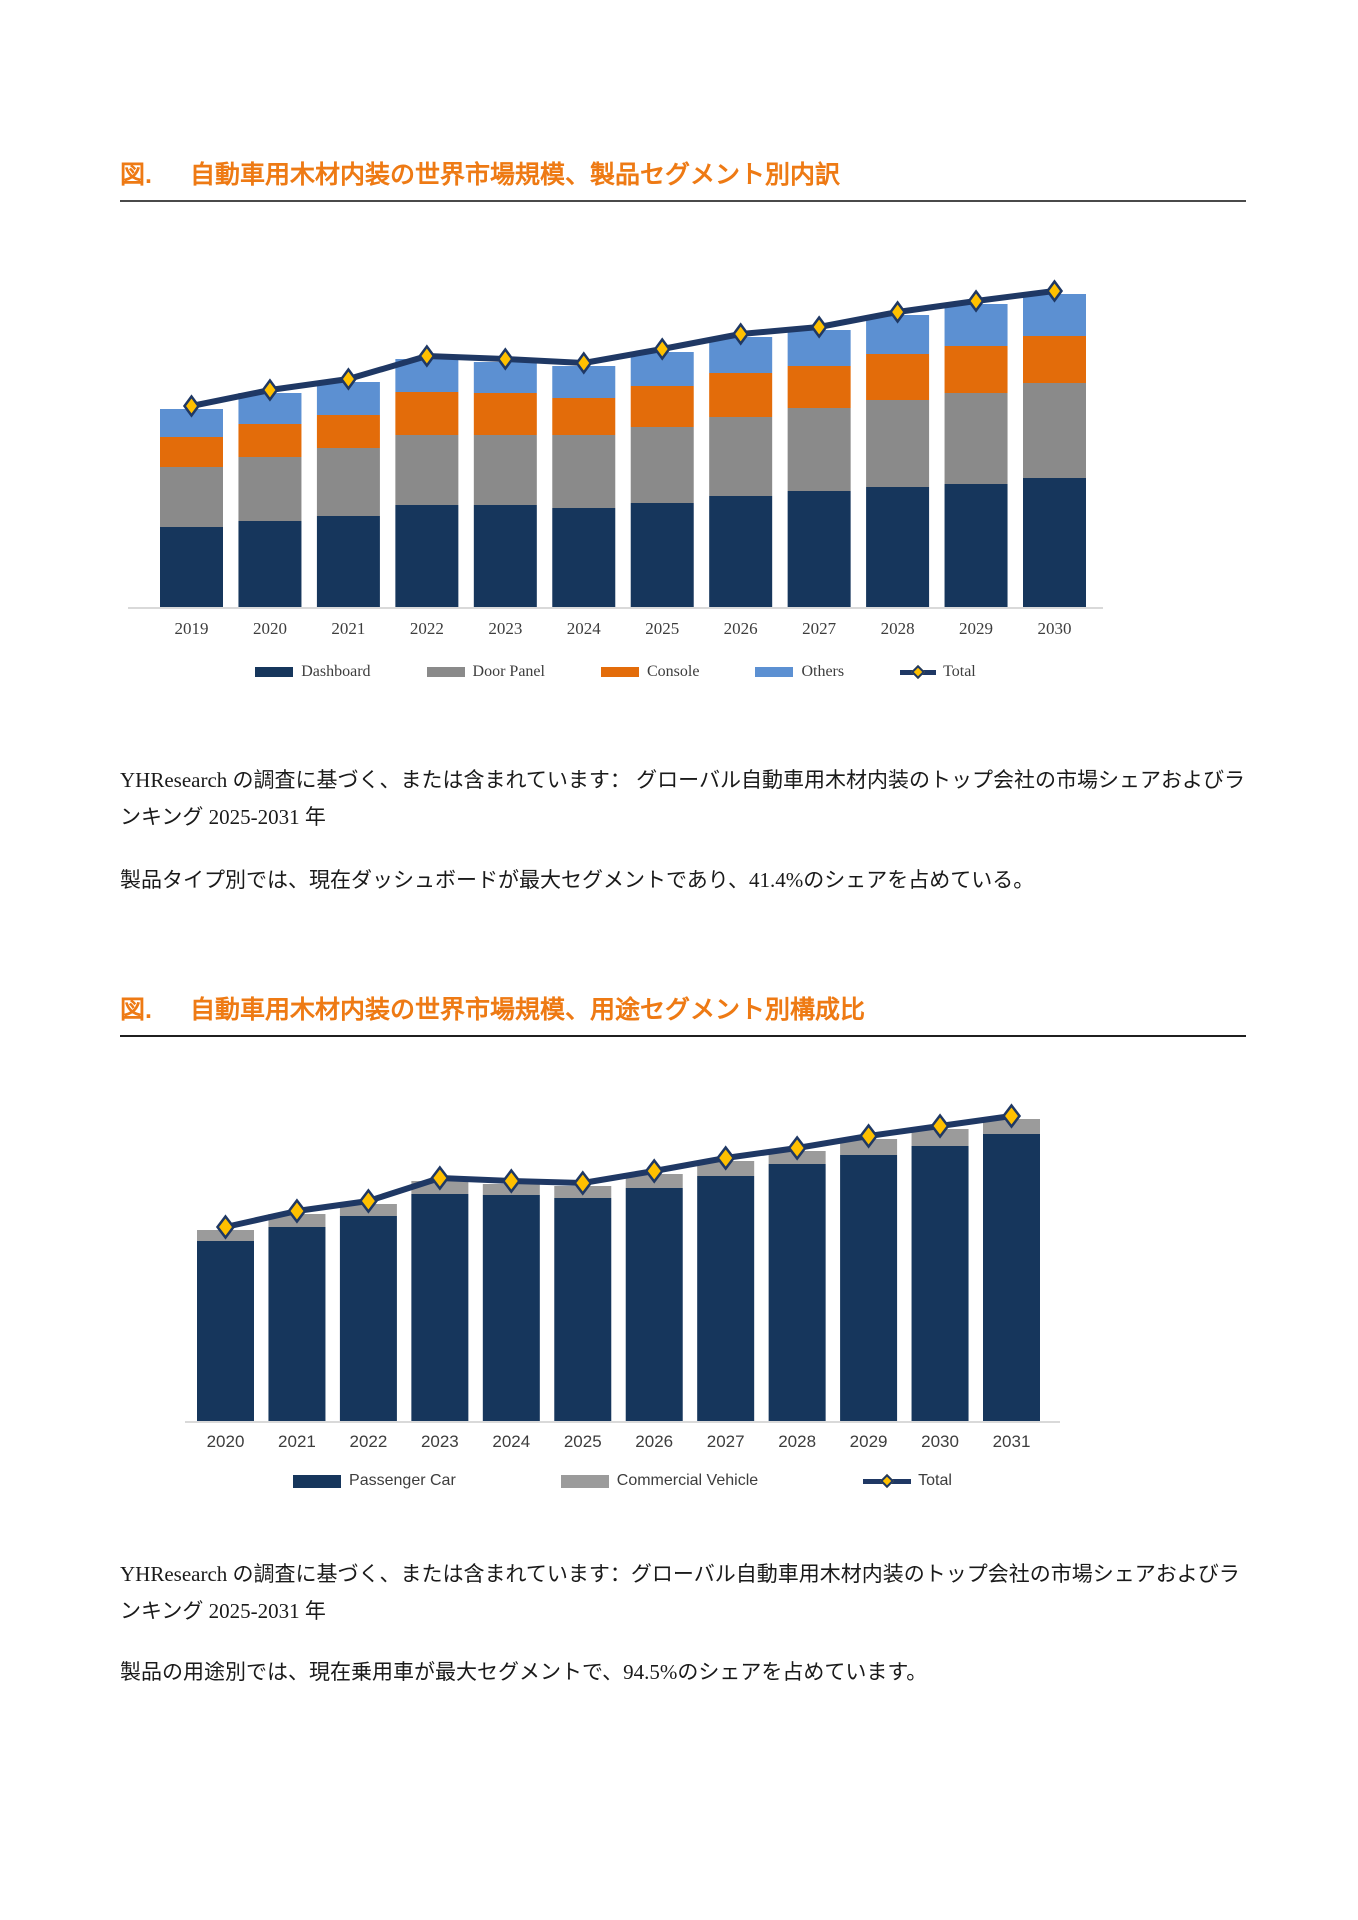 The image size is (1358, 1920). Describe the element at coordinates (869, 1288) in the screenshot. I see `bar-segment-passenger-car-2029` at that location.